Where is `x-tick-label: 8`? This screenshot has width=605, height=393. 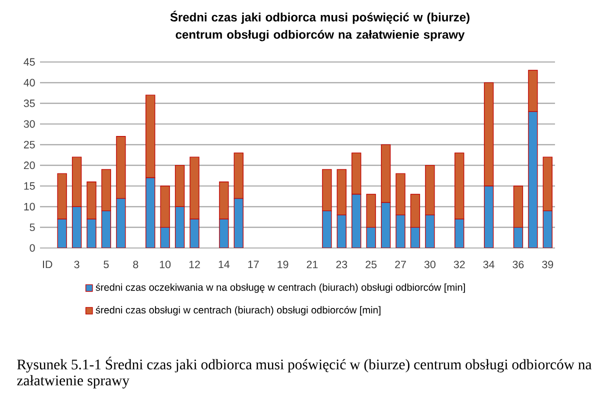
x-tick-label: 8 is located at coordinates (135, 264).